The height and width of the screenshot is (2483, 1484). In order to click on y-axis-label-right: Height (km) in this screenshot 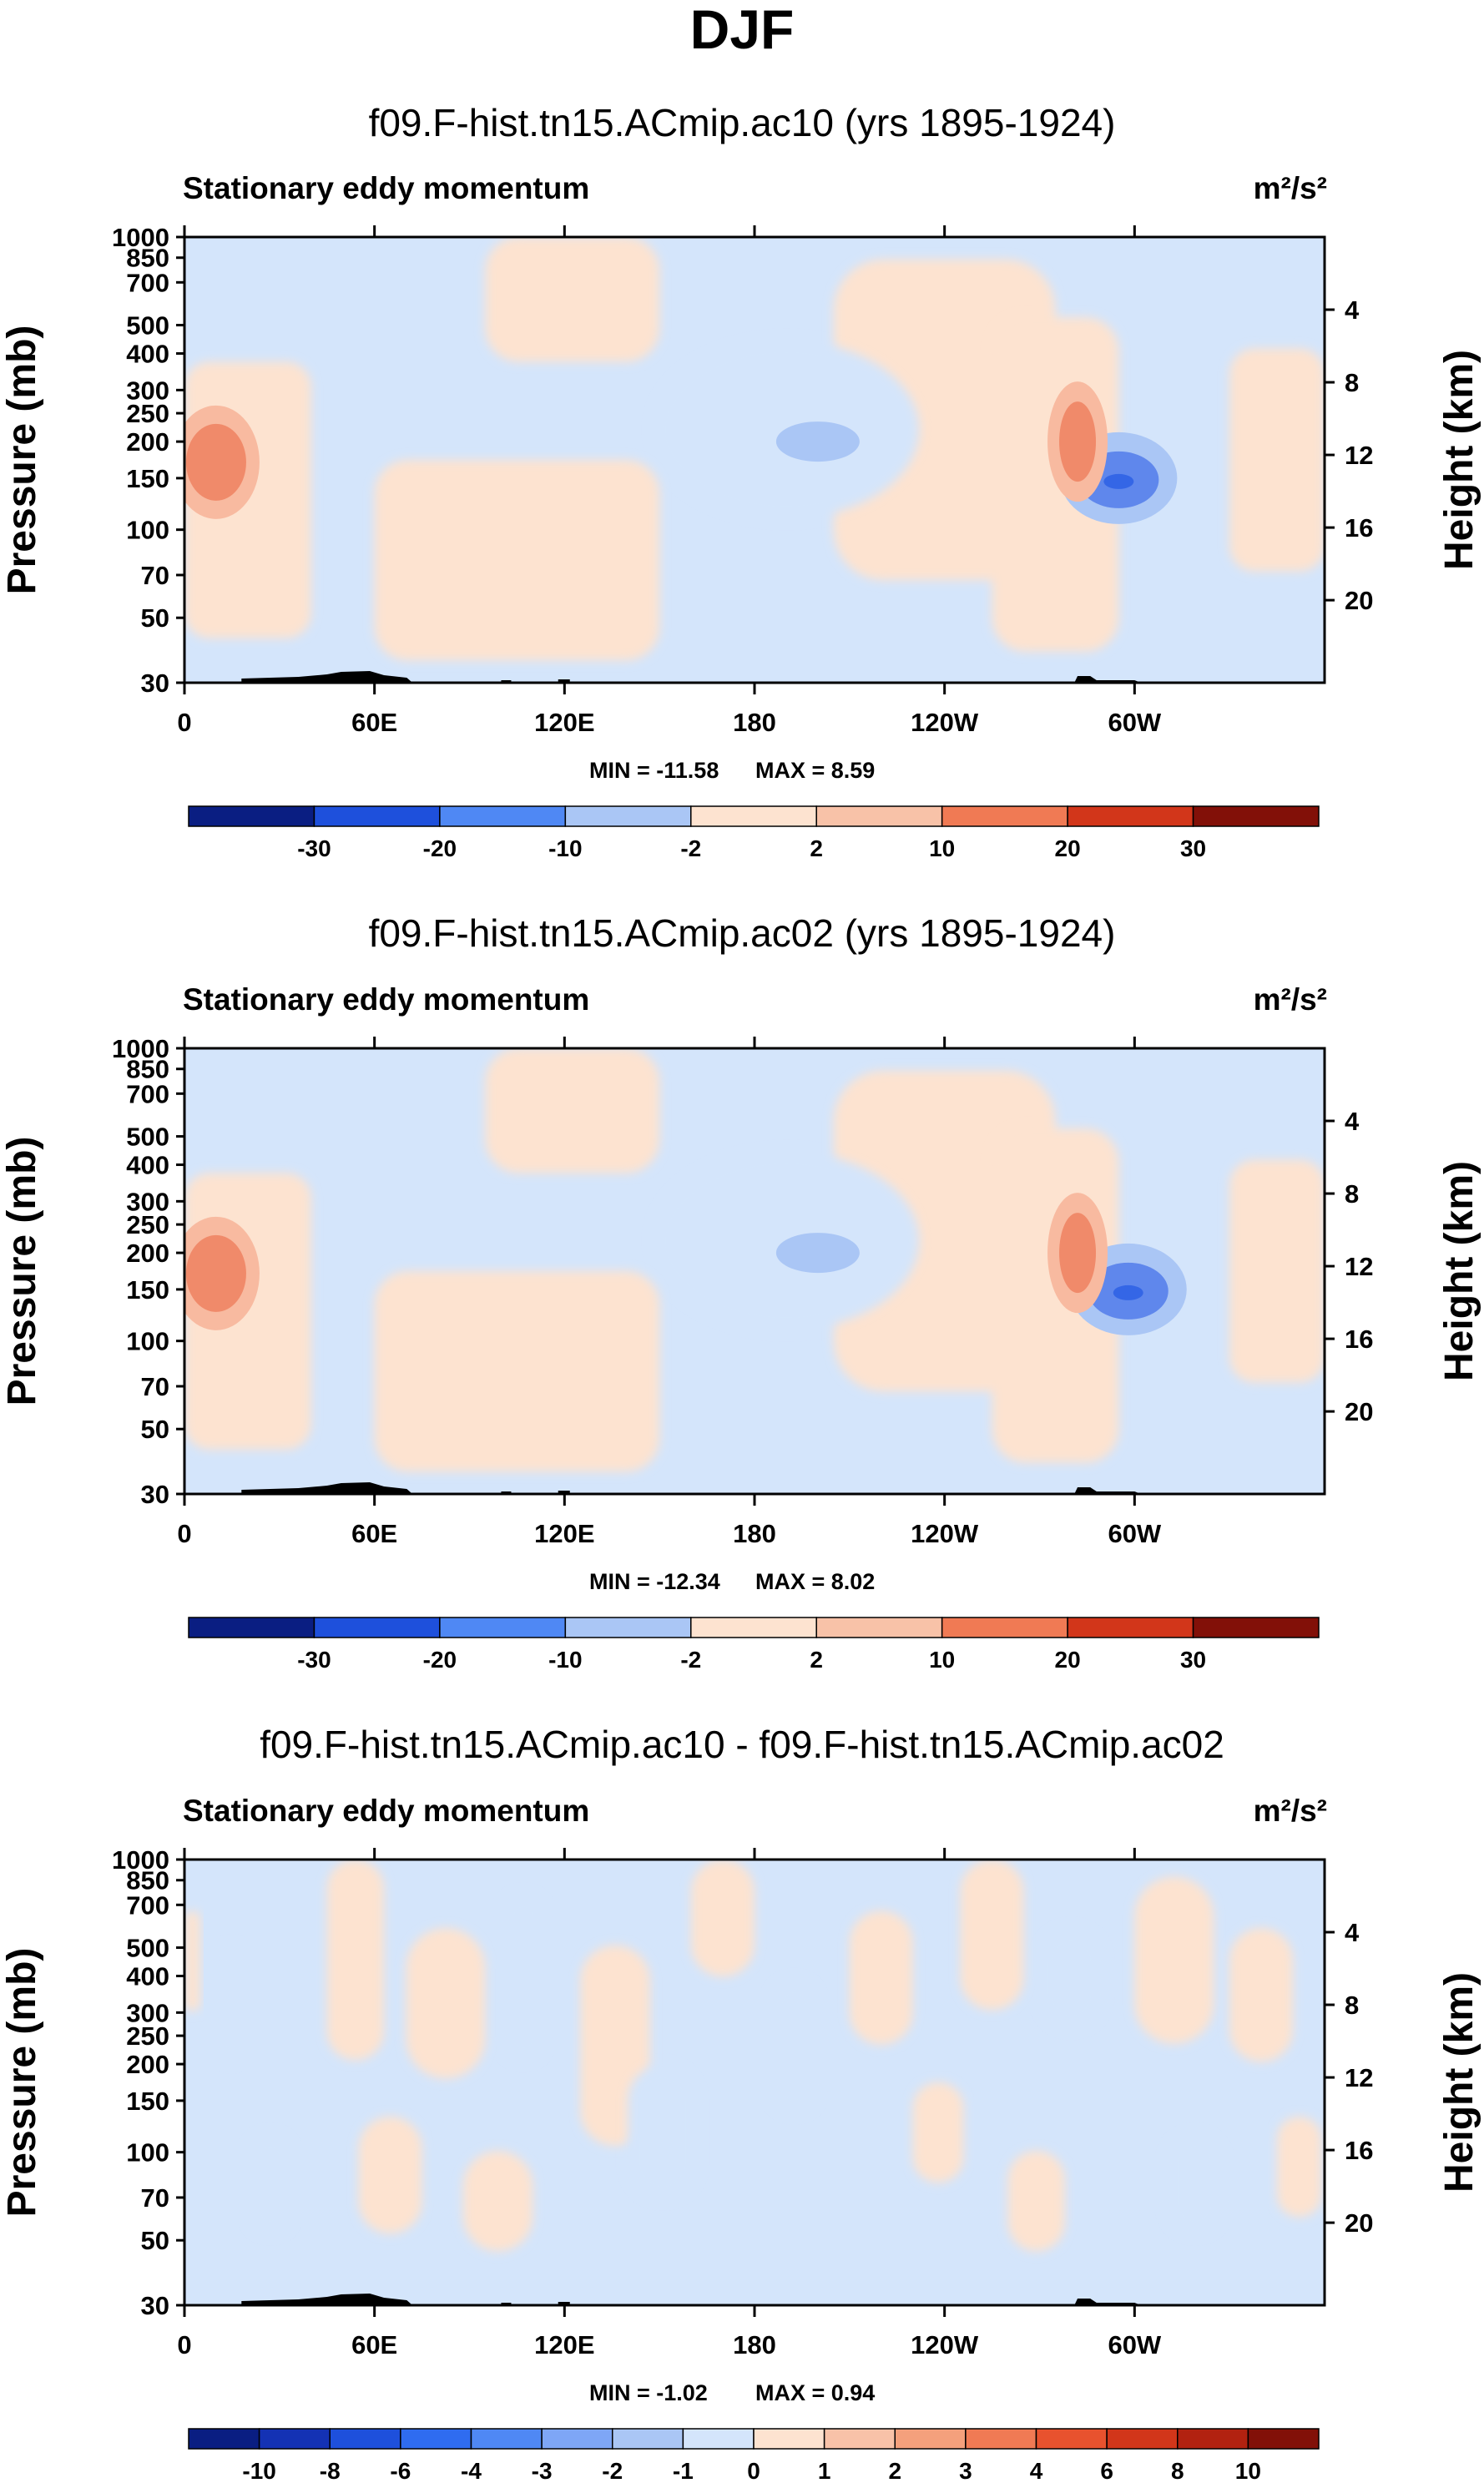, I will do `click(1459, 1271)`.